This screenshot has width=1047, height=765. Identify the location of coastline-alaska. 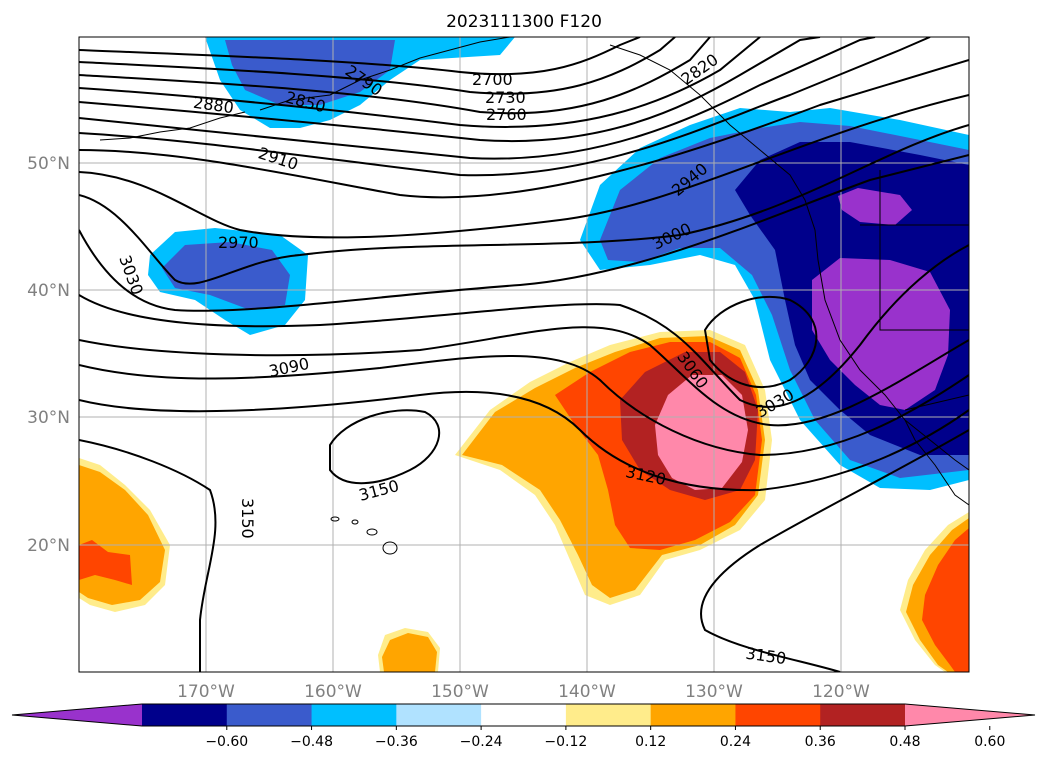
(385, 74).